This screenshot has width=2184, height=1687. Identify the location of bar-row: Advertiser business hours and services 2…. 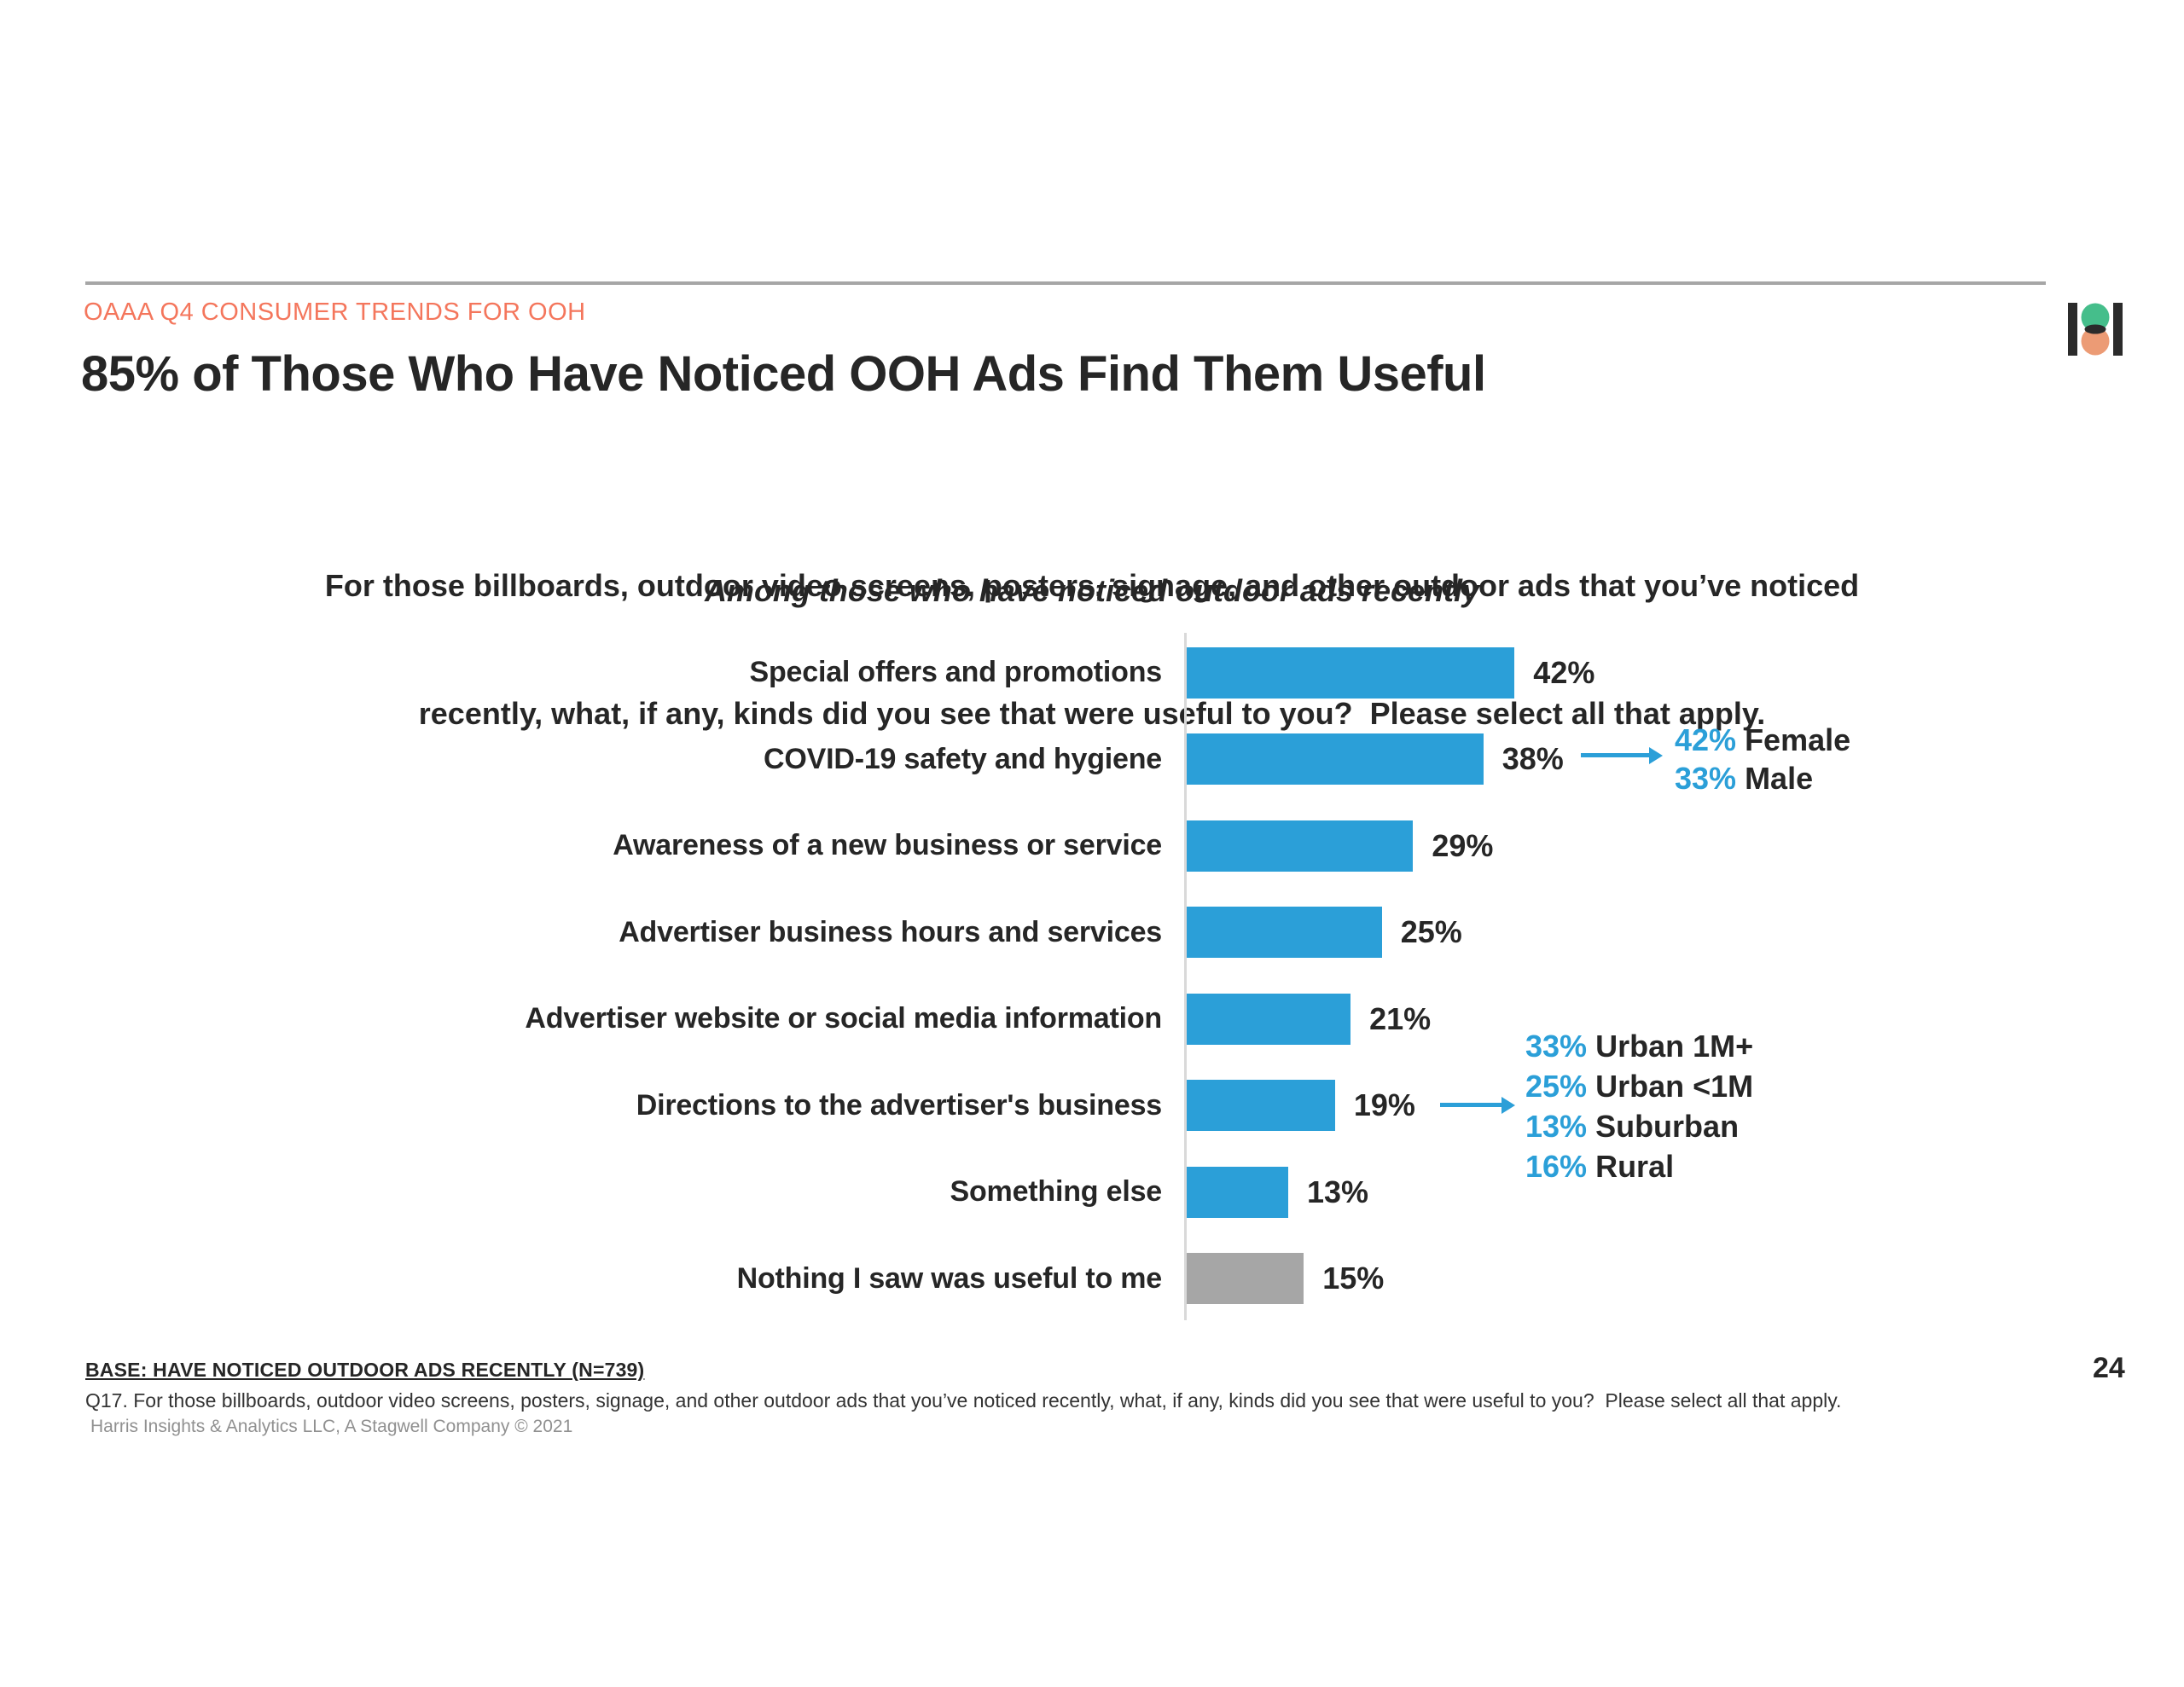
(1092, 934).